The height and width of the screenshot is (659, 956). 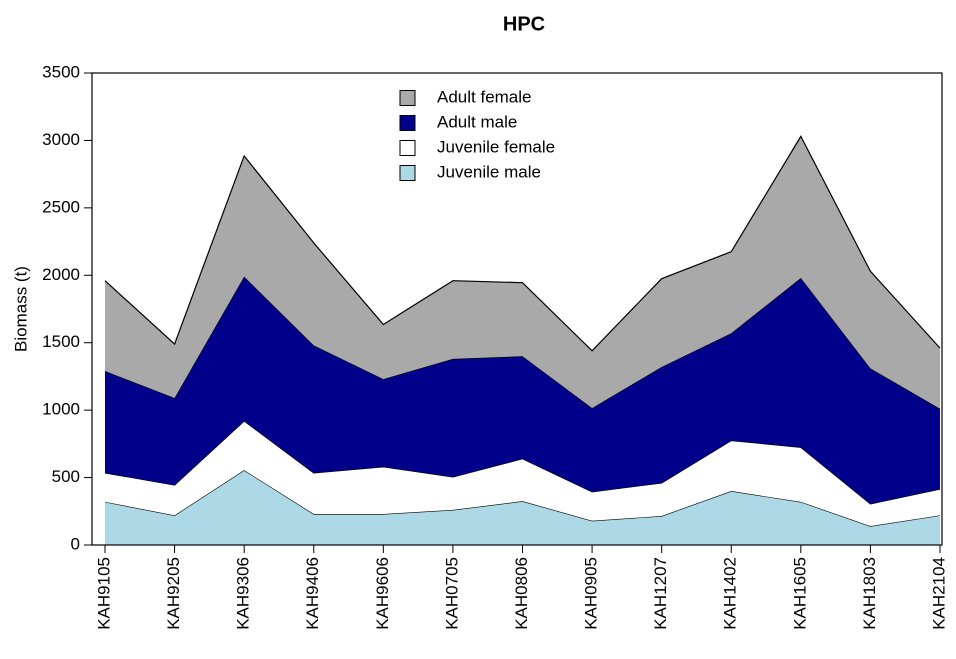 What do you see at coordinates (20, 309) in the screenshot?
I see `y-axis-label: Biomass (t)` at bounding box center [20, 309].